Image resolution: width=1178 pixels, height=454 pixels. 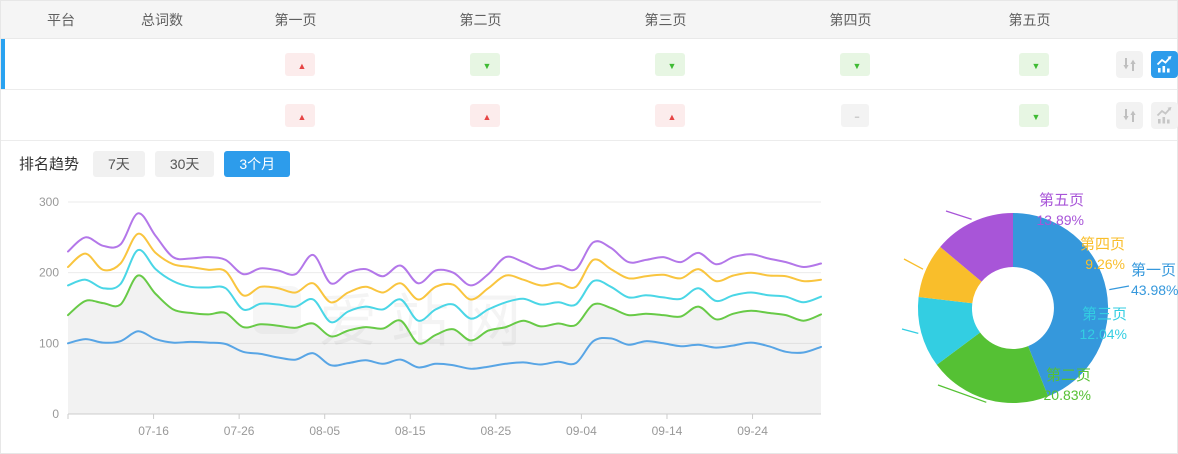 I want to click on donut-slice-第五页, so click(x=976, y=247).